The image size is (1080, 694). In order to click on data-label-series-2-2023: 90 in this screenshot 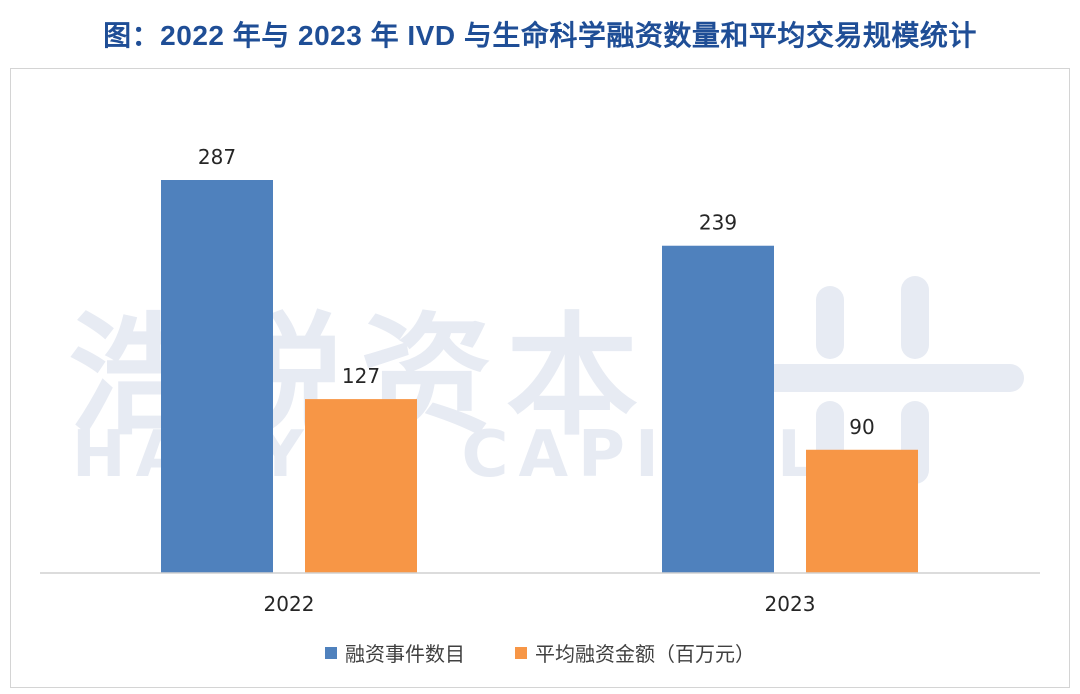, I will do `click(861, 427)`.